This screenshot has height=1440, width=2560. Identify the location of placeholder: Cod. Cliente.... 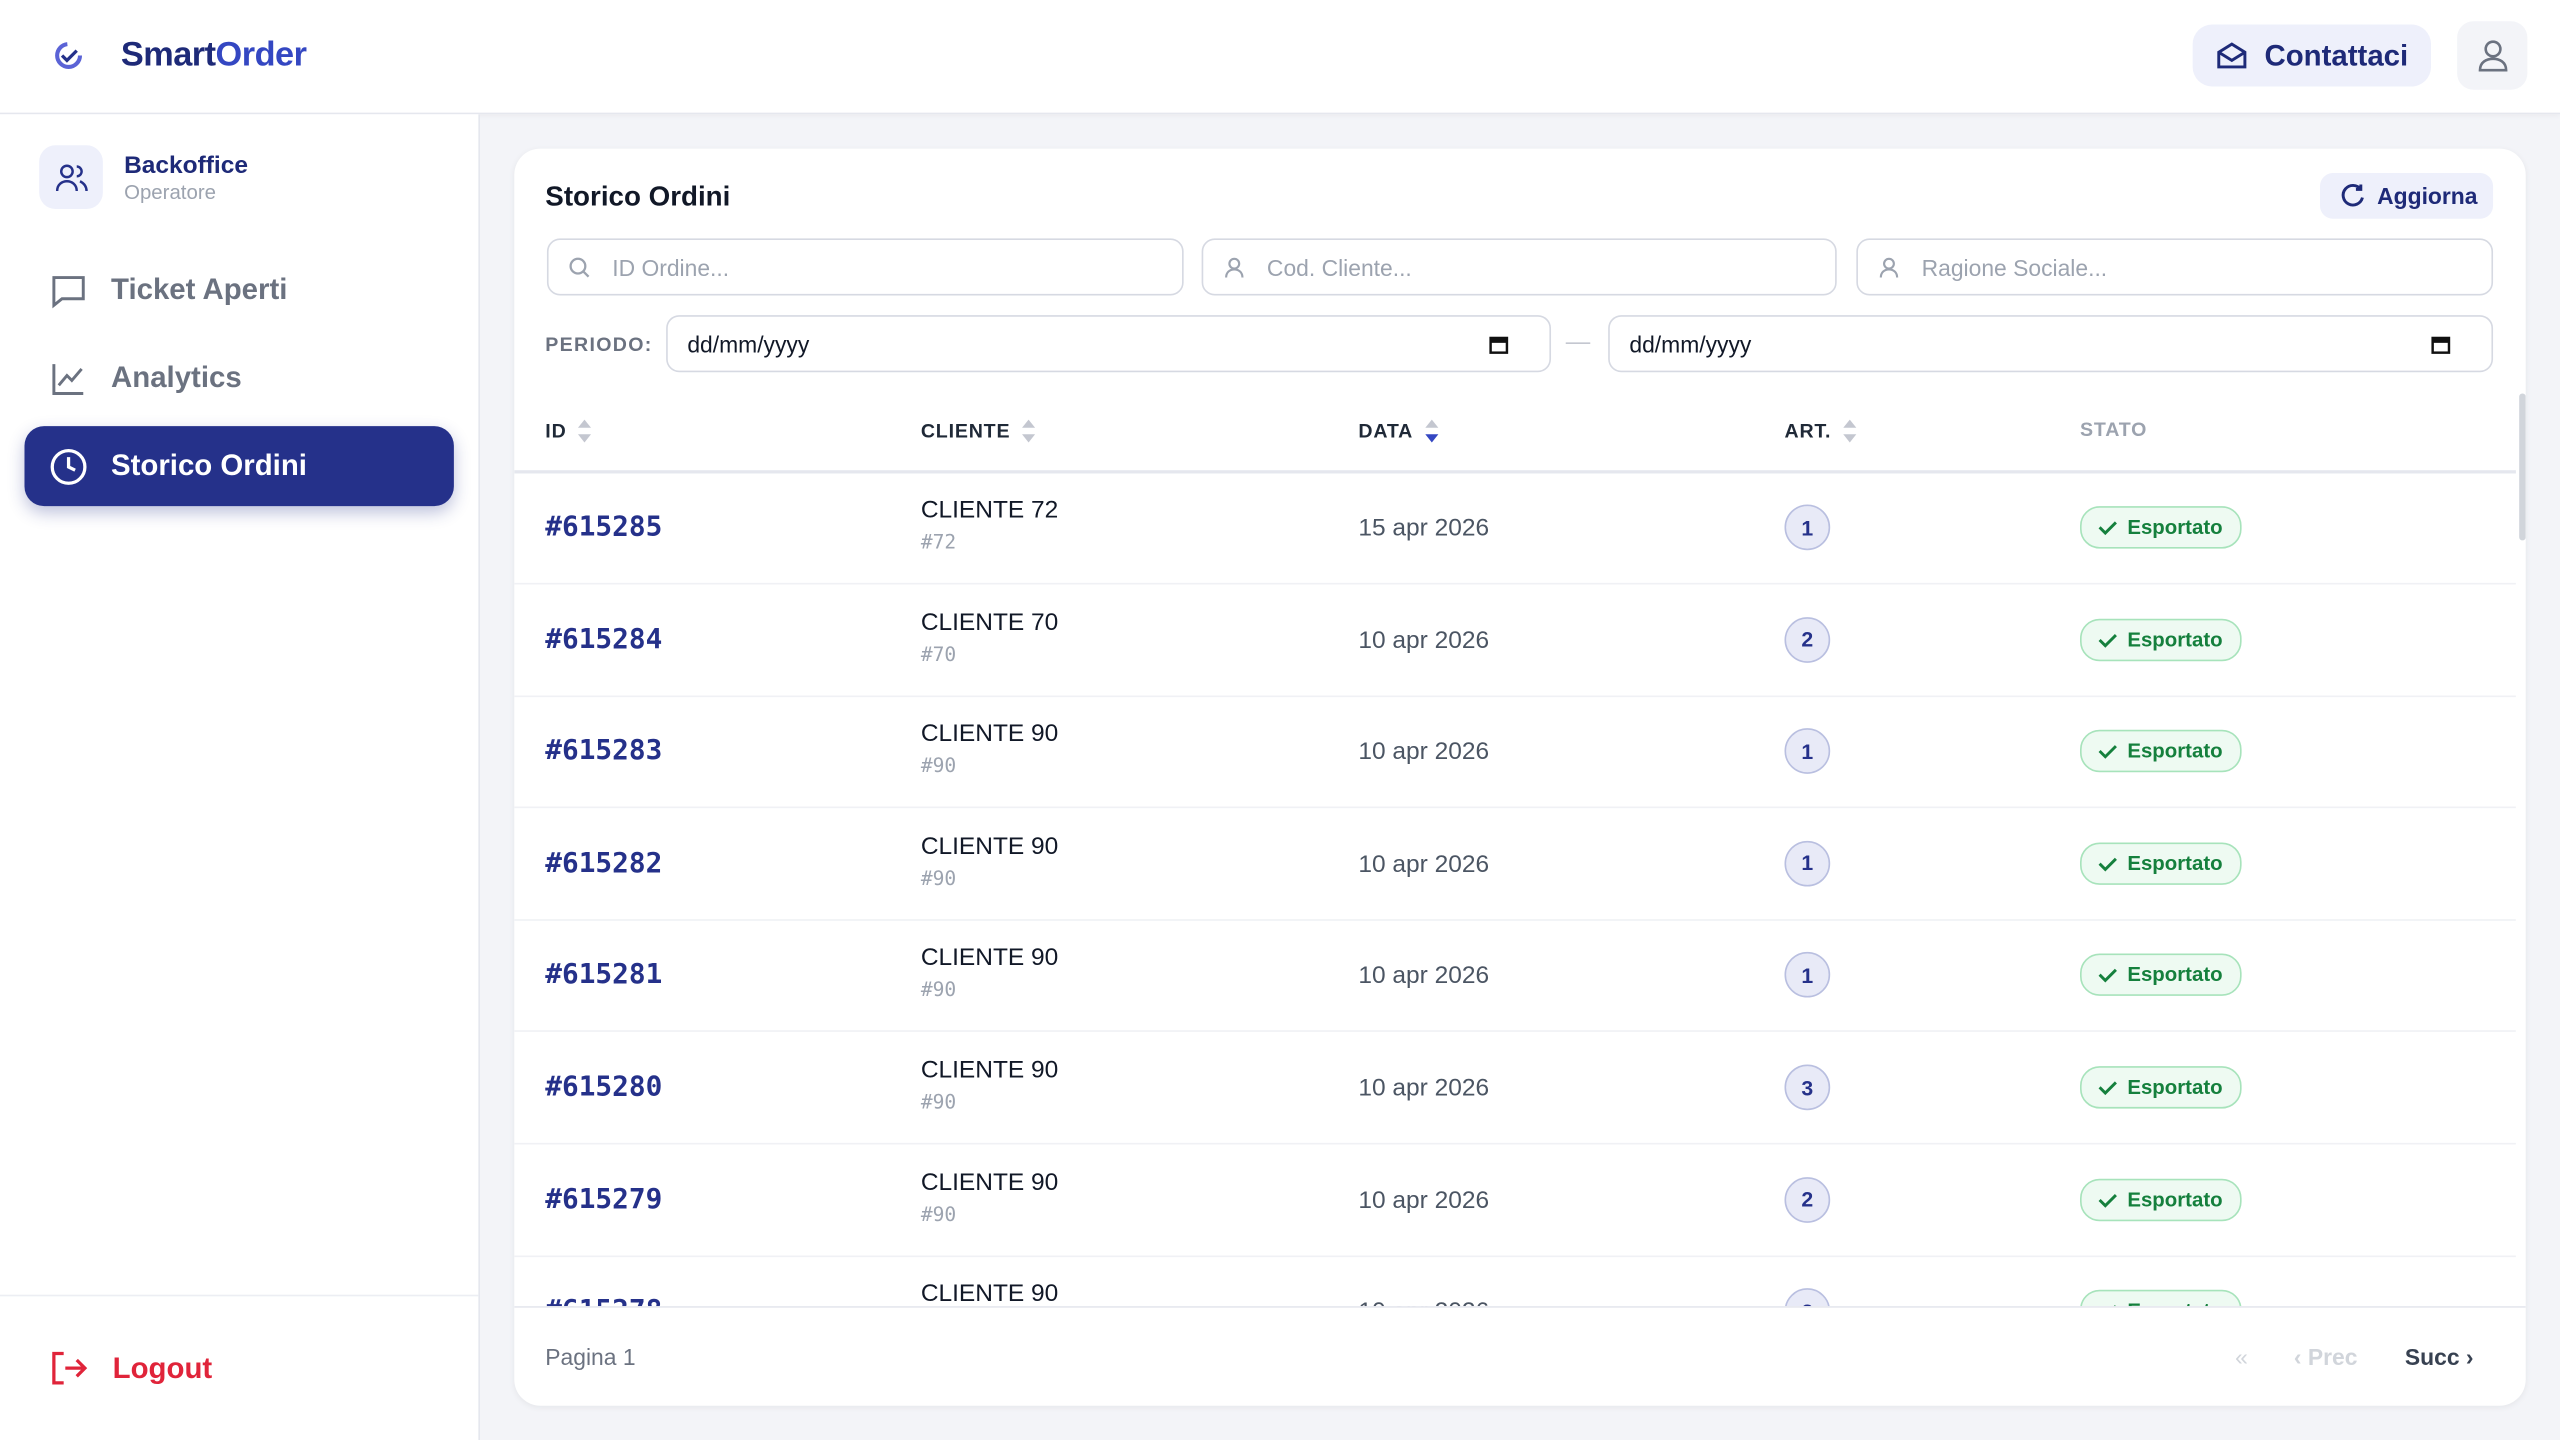
(1339, 266).